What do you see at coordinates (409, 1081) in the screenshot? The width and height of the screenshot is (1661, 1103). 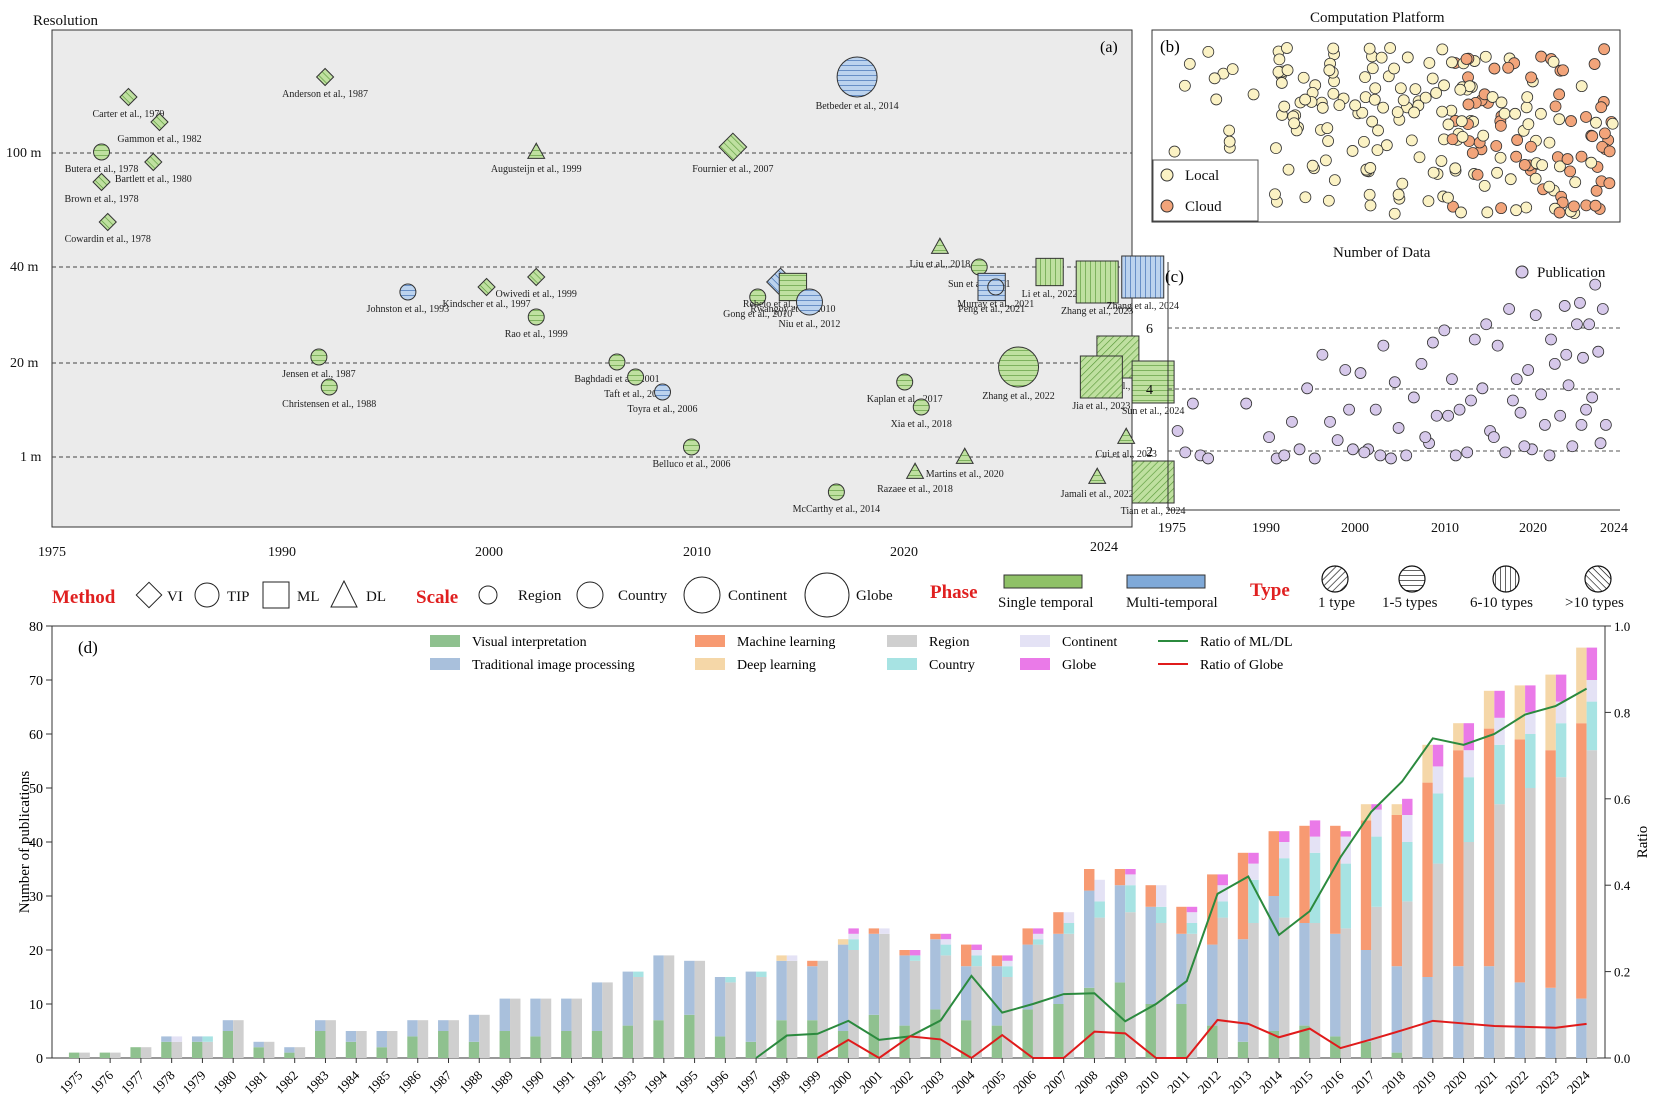 I see `x-tick-label: 1986` at bounding box center [409, 1081].